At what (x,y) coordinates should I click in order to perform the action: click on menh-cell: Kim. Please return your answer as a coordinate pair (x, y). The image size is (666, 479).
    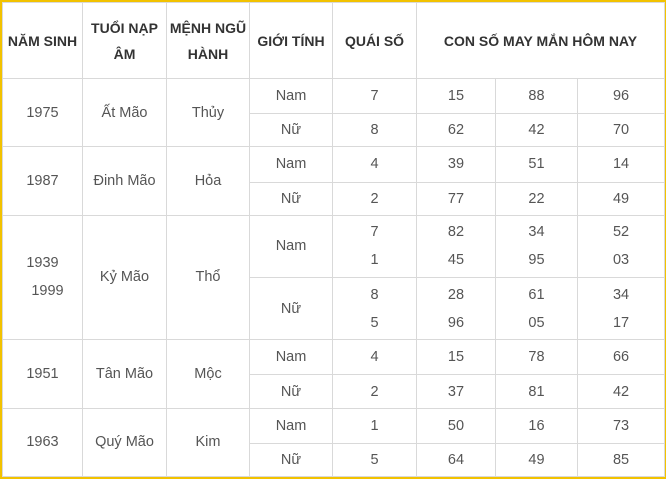
    Looking at the image, I should click on (208, 442).